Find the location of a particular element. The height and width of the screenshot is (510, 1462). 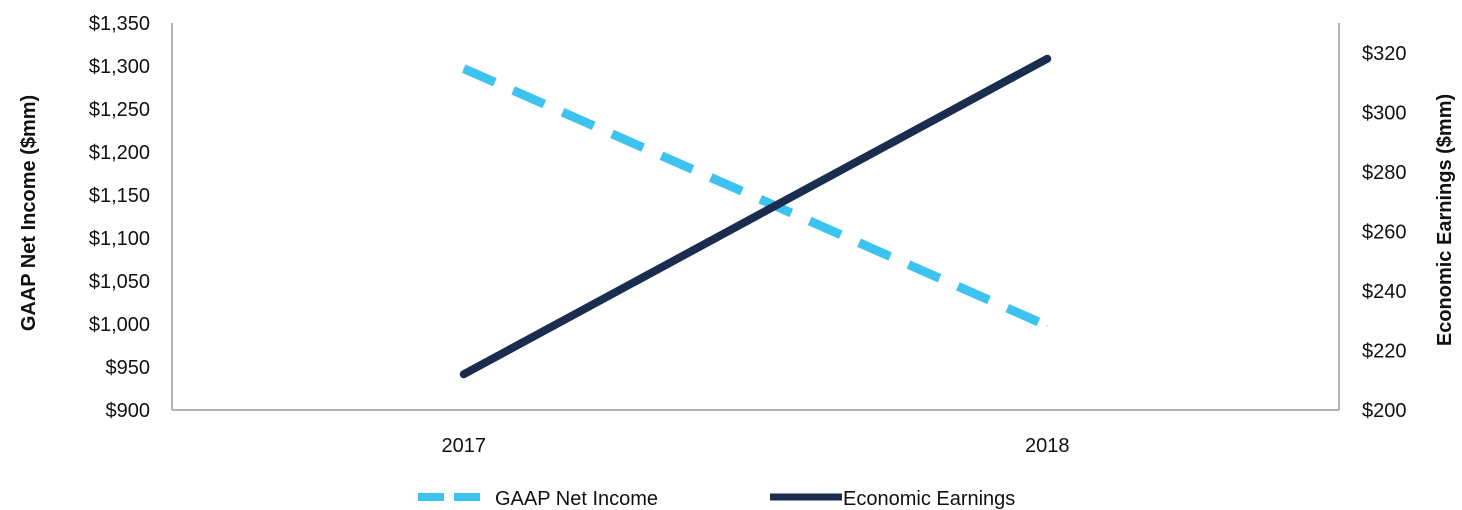

right-y-tick-label: $260 is located at coordinates (1384, 232).